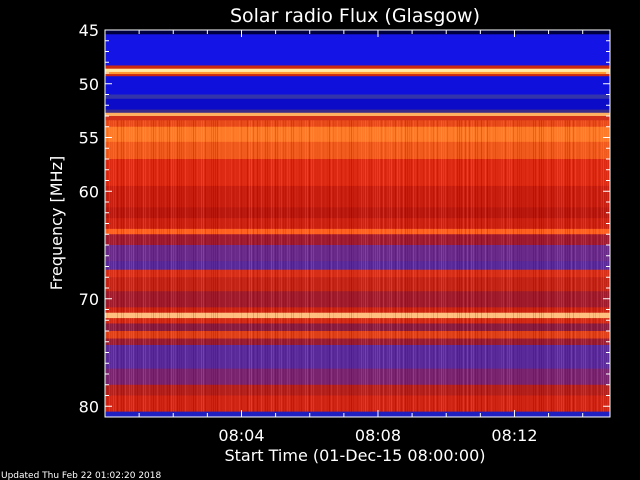  I want to click on x-tick-label: 08:12, so click(514, 435).